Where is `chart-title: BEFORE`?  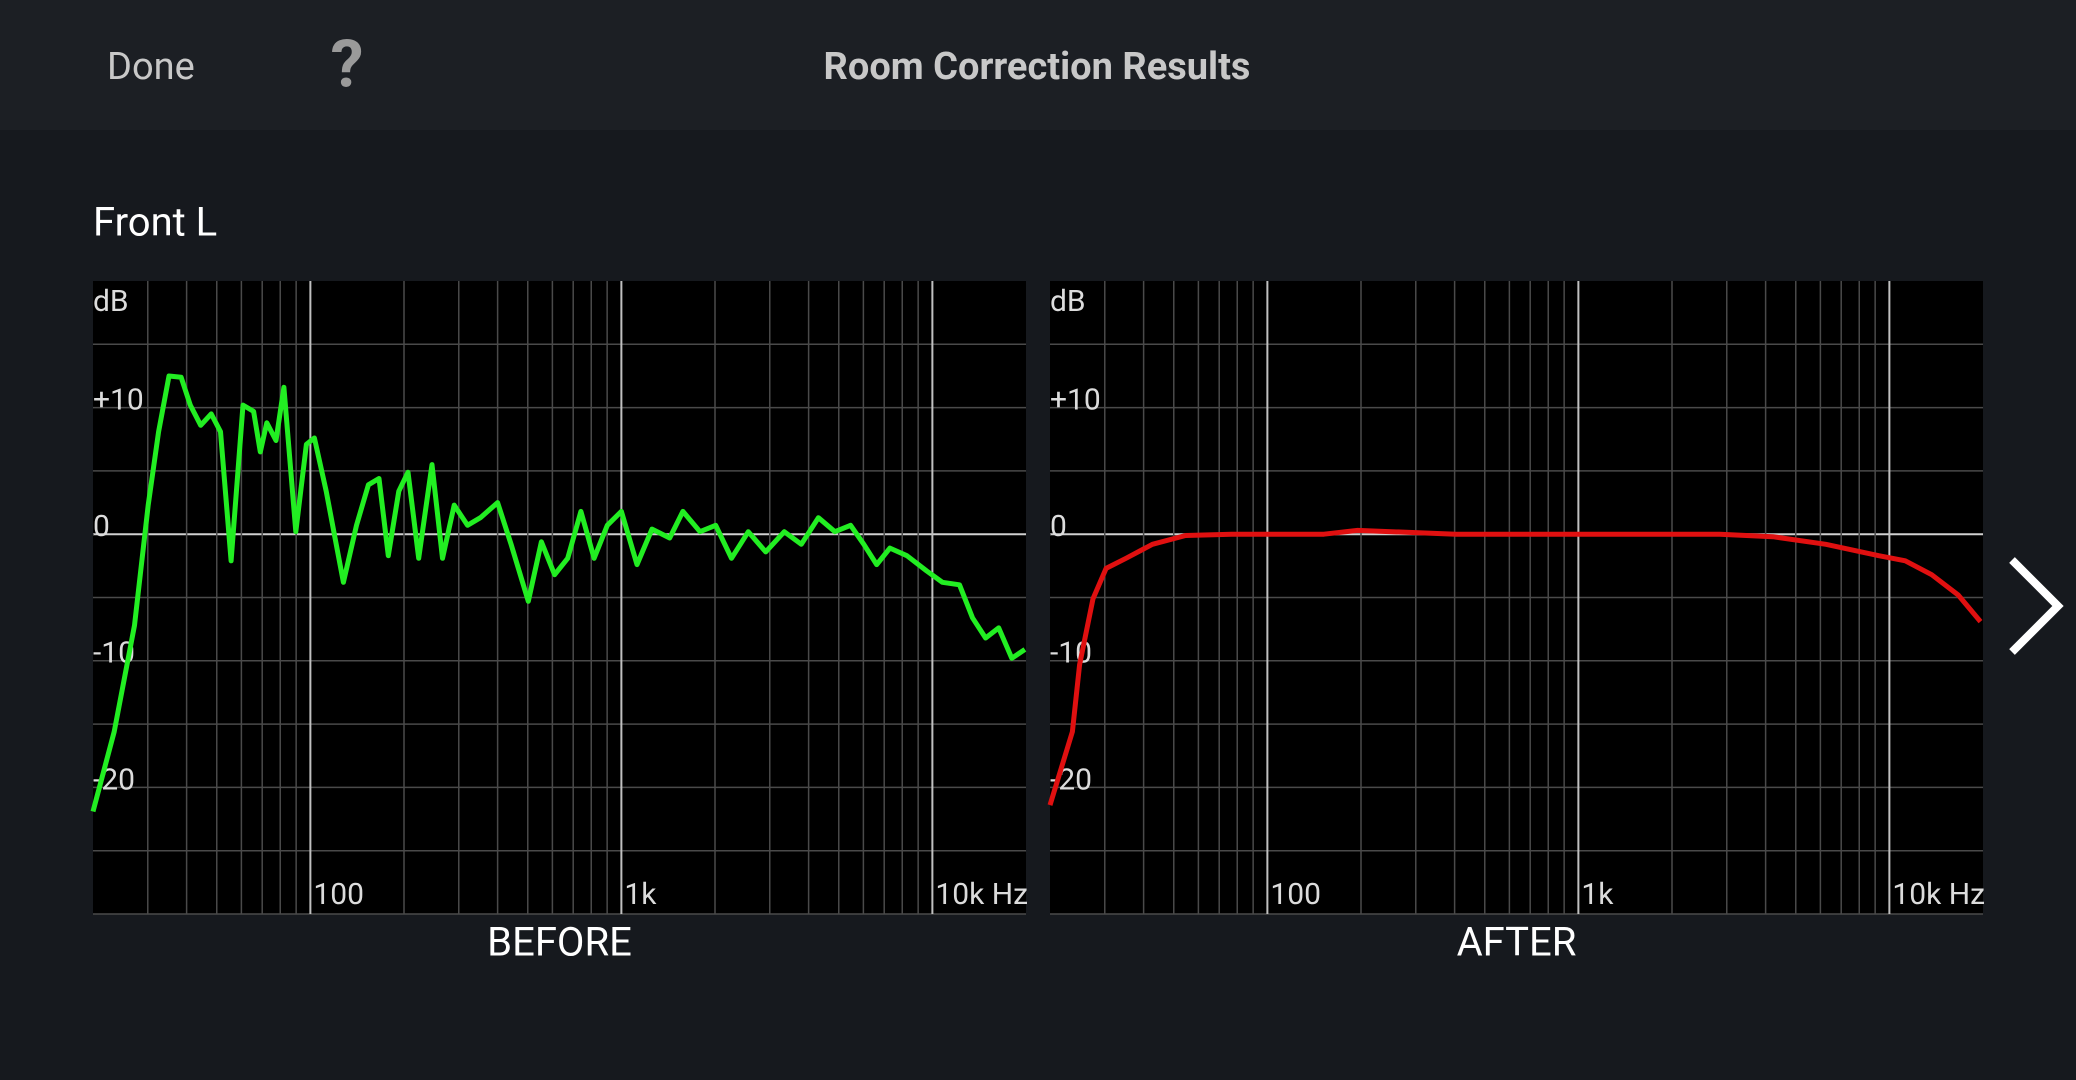 chart-title: BEFORE is located at coordinates (559, 942).